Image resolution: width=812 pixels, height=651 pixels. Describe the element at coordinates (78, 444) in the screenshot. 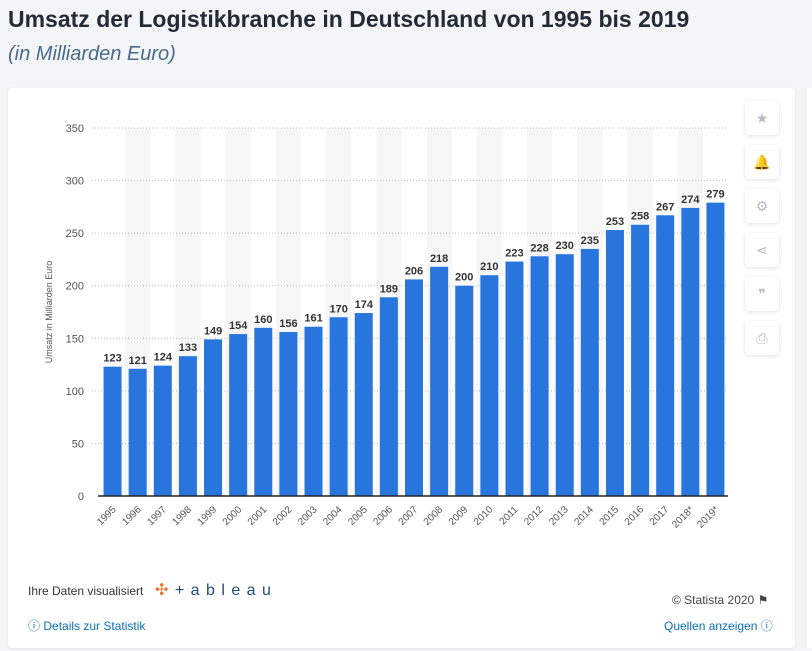

I see `y-tick-label: 50` at that location.